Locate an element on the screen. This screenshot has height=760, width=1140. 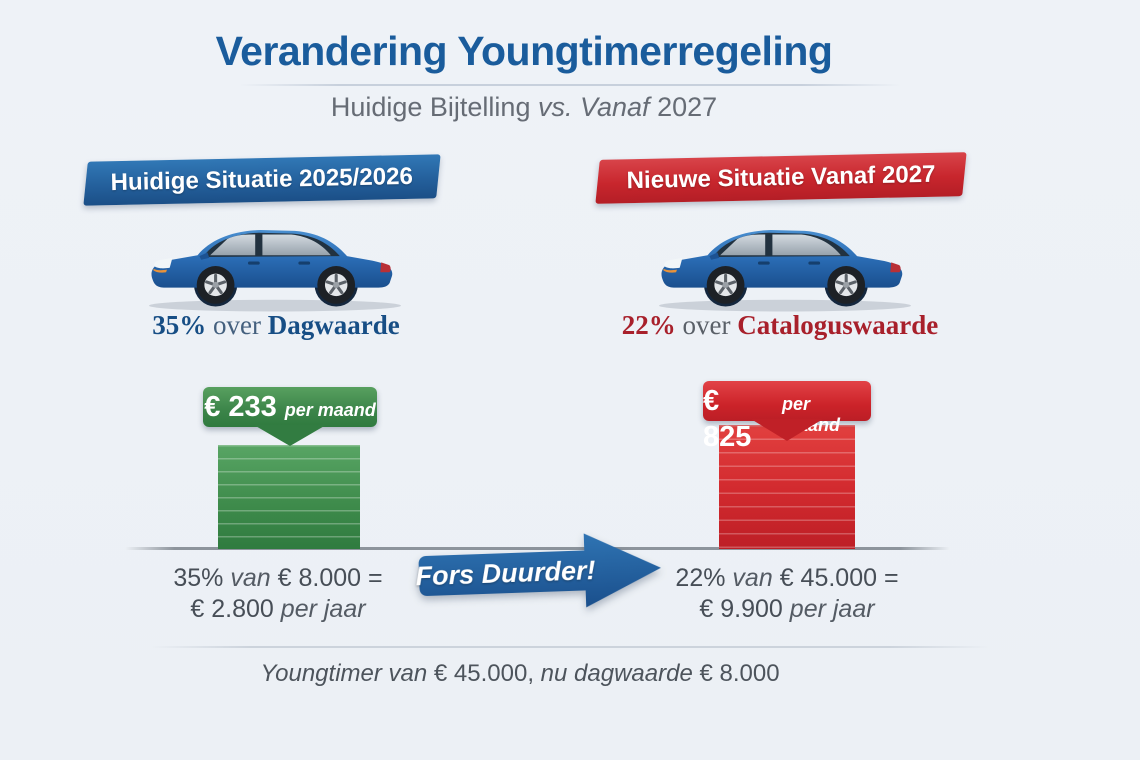
calc-base-right: € 45.000 = is located at coordinates (839, 578).